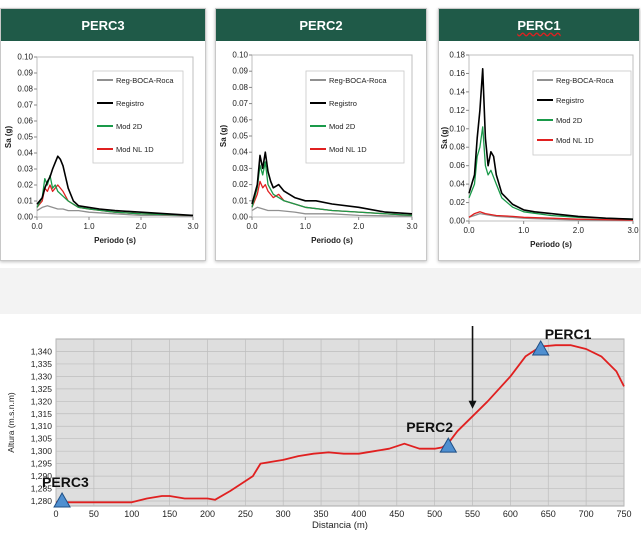  What do you see at coordinates (42, 401) in the screenshot?
I see `y-tick-label: 1,320` at bounding box center [42, 401].